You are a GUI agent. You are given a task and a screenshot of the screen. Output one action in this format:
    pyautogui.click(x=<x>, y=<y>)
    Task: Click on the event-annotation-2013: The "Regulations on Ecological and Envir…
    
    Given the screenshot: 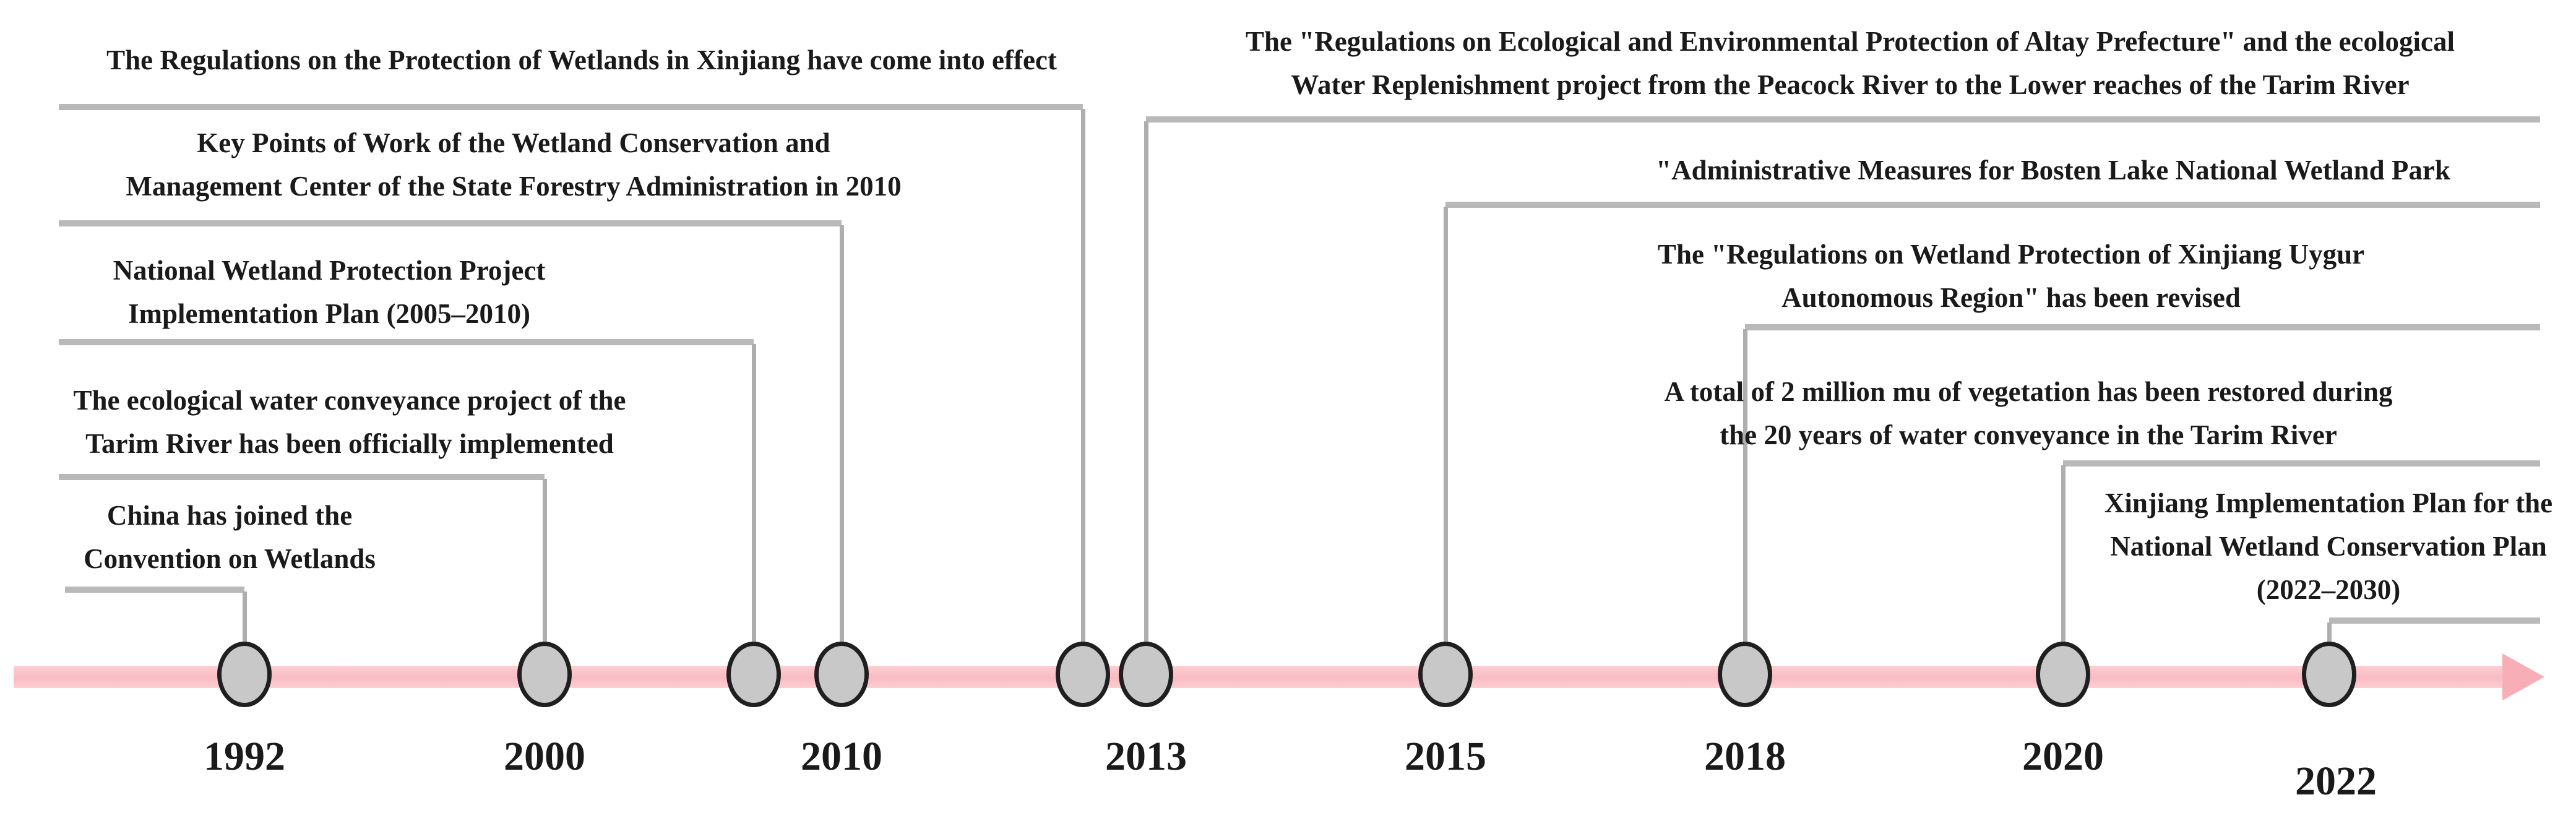 What is the action you would take?
    pyautogui.click(x=1850, y=63)
    